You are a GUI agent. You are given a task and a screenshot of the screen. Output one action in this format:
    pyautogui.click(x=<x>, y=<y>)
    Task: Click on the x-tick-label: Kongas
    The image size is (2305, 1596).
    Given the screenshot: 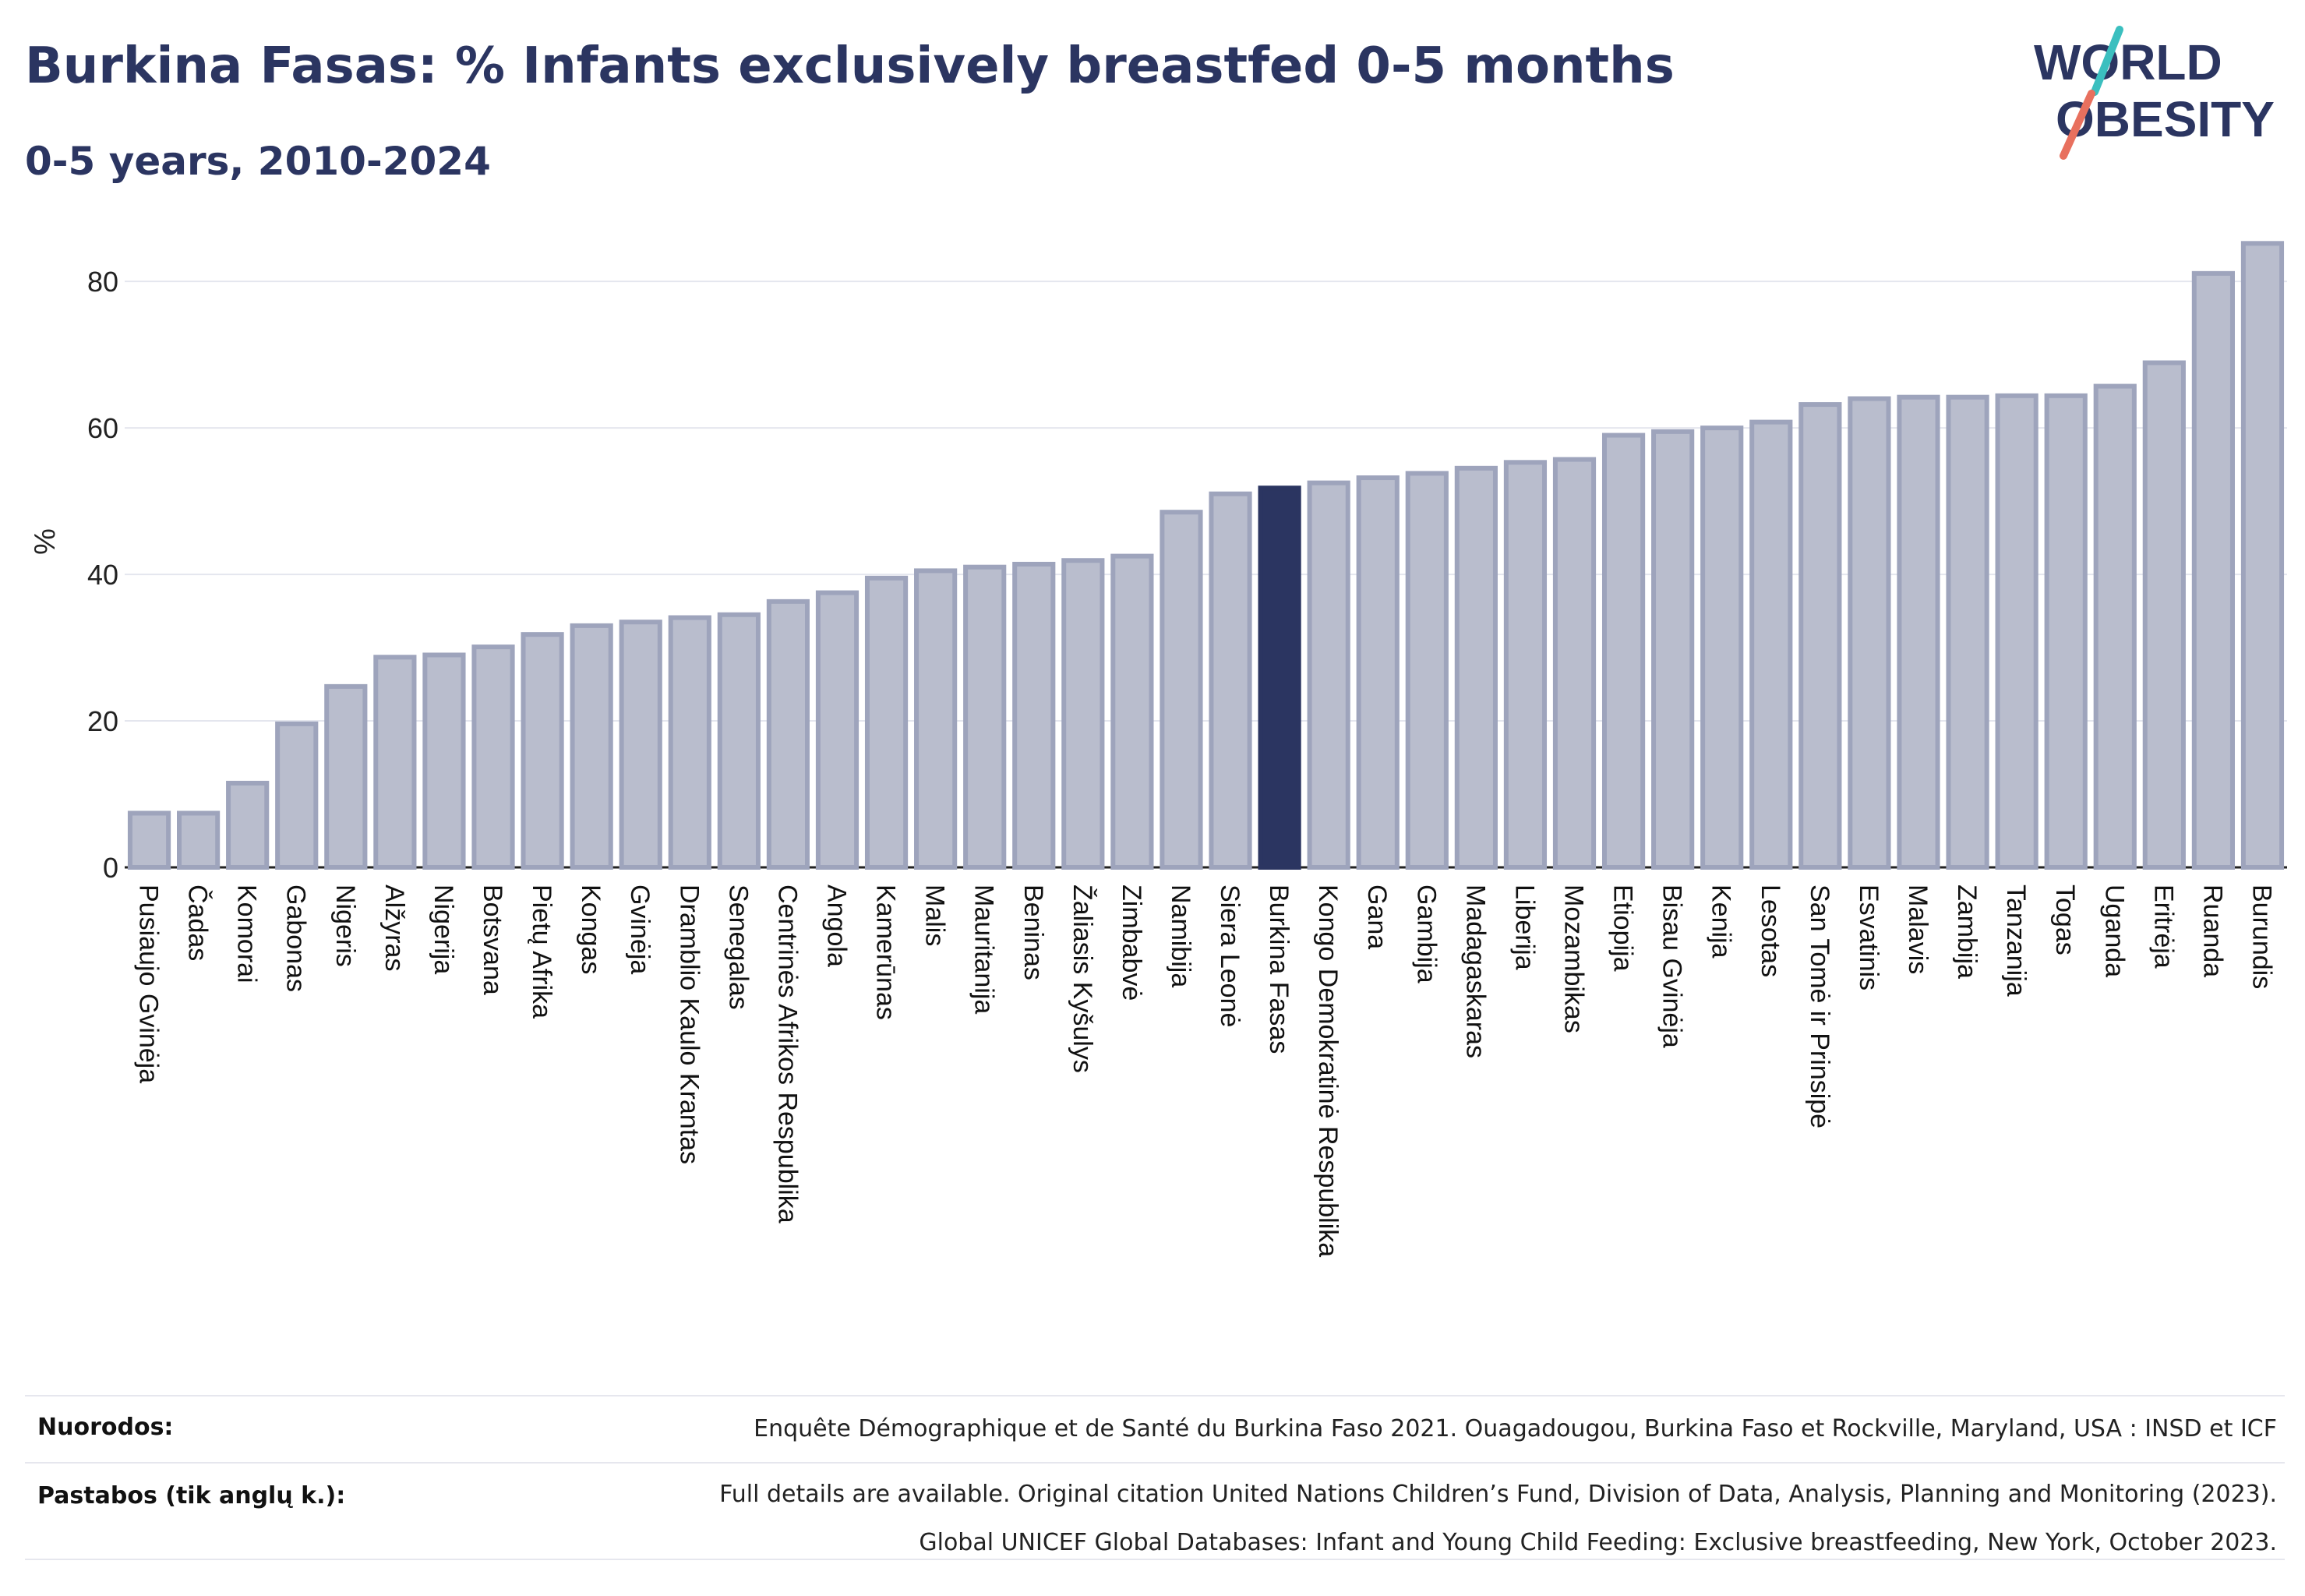 What is the action you would take?
    pyautogui.click(x=590, y=929)
    